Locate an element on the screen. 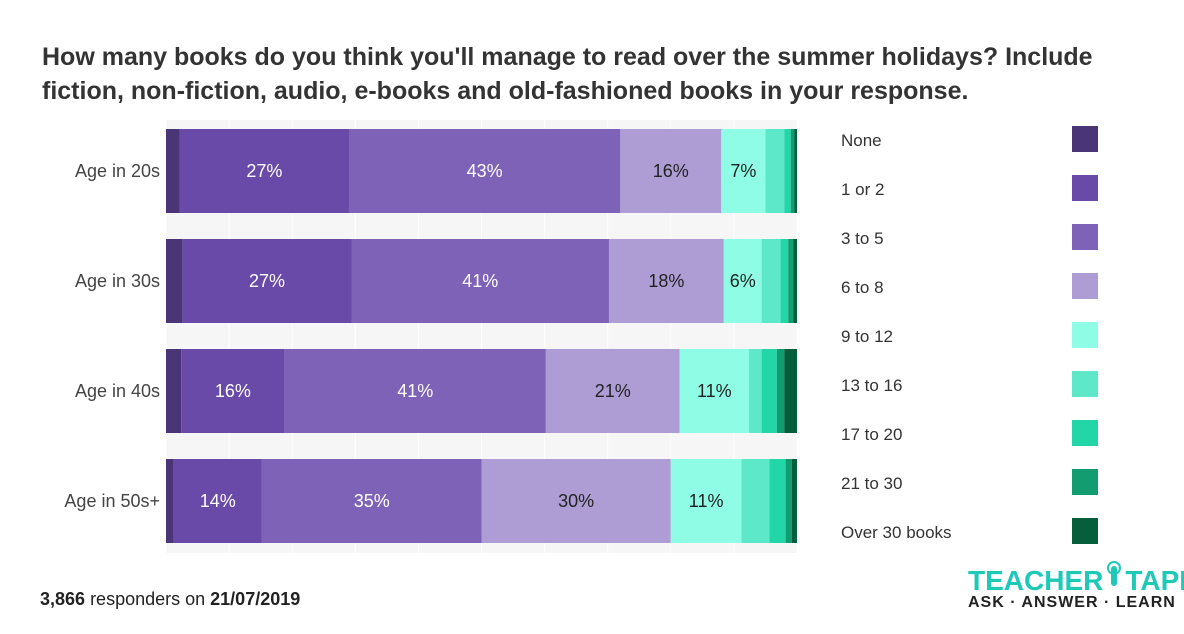  legend-label: 17 to 20 is located at coordinates (871, 434).